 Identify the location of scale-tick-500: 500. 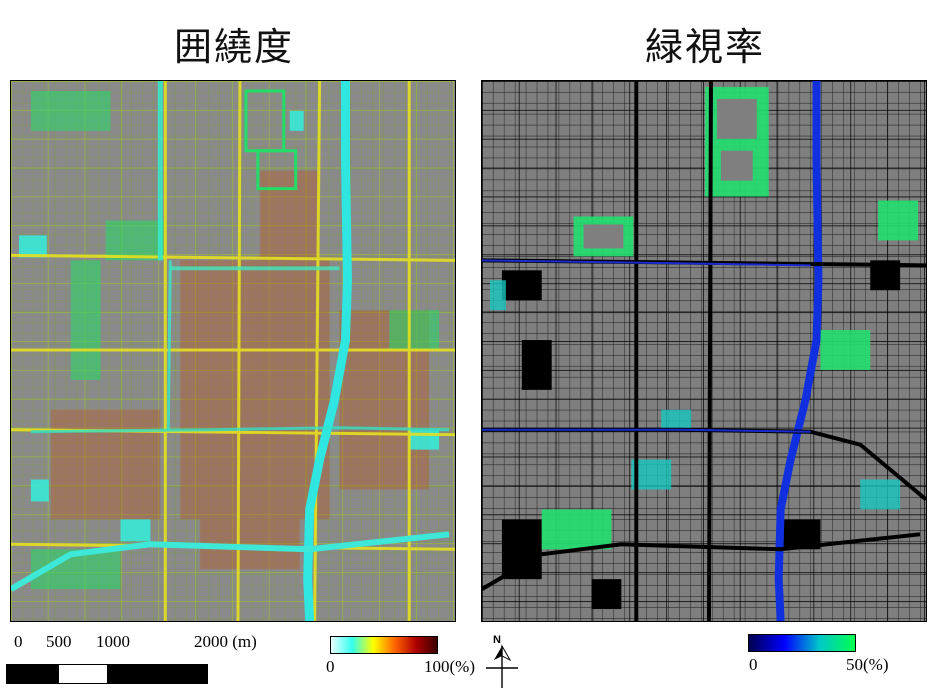
(59, 641).